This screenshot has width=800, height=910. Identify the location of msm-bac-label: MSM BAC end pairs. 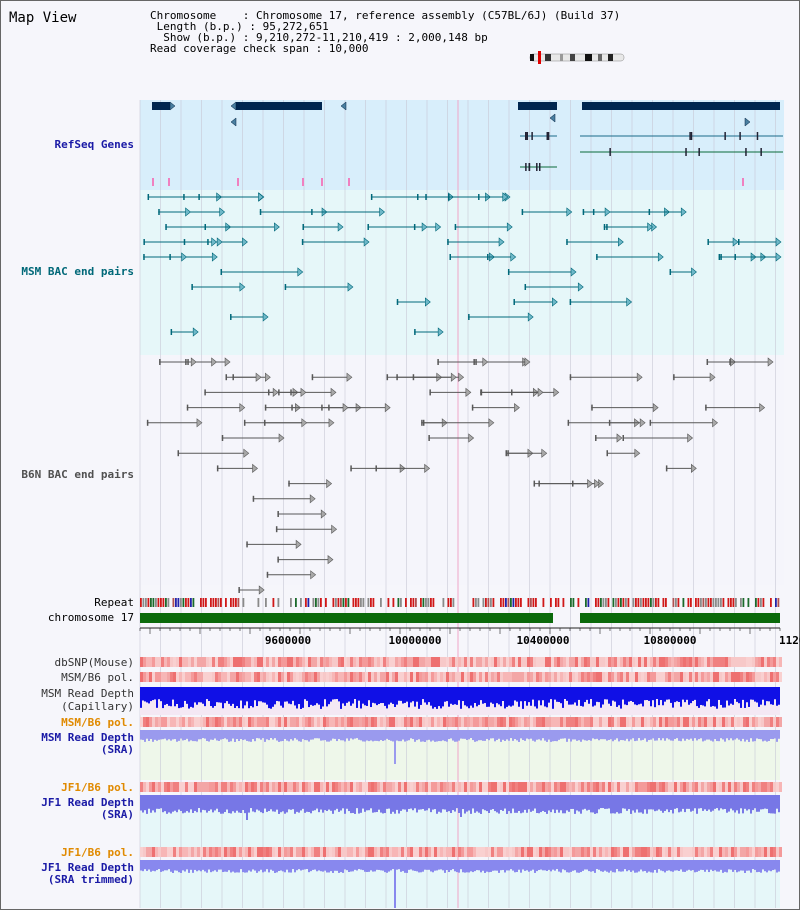
(77, 271).